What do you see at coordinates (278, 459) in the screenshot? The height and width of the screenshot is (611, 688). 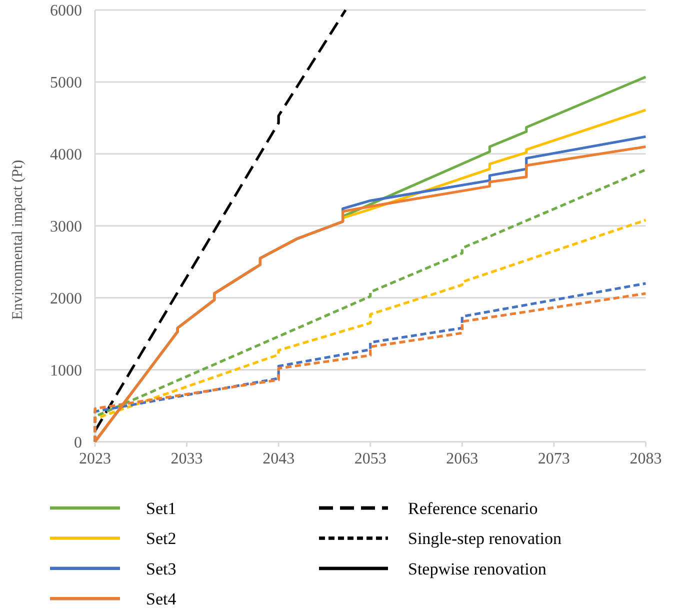 I see `x-tick-label: 2043` at bounding box center [278, 459].